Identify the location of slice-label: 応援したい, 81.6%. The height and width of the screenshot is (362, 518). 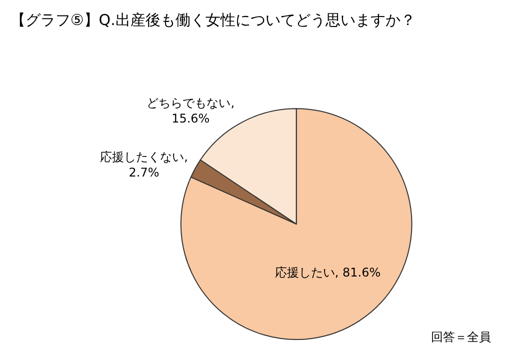
(327, 273).